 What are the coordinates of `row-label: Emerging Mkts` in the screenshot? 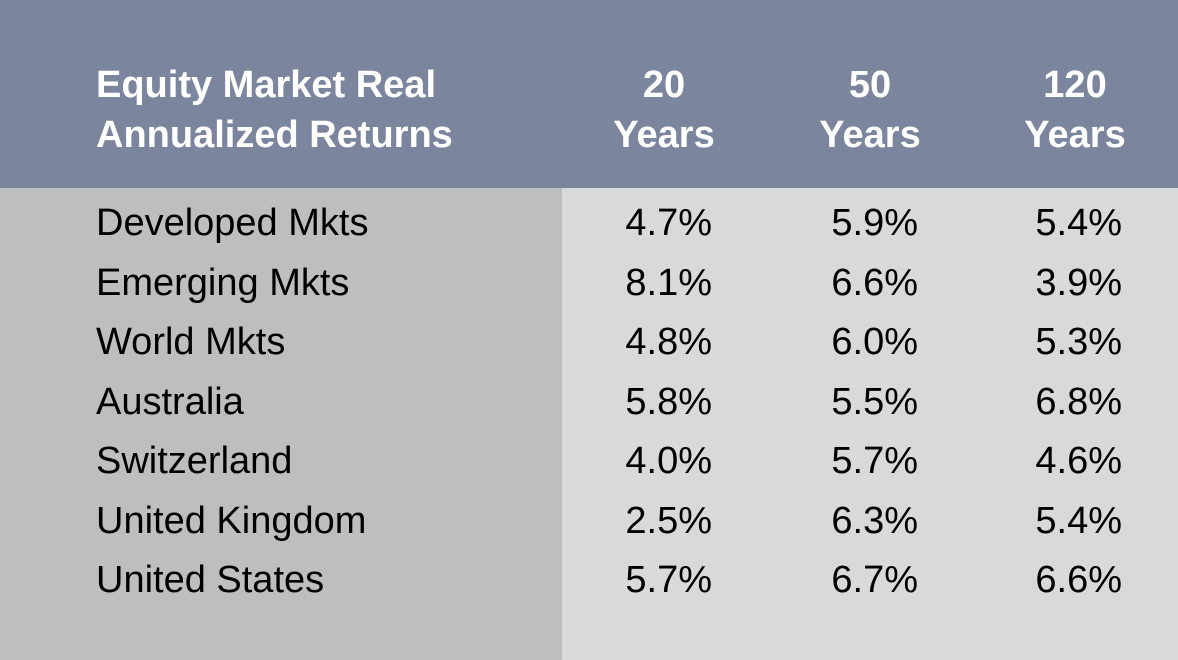 It's located at (223, 282).